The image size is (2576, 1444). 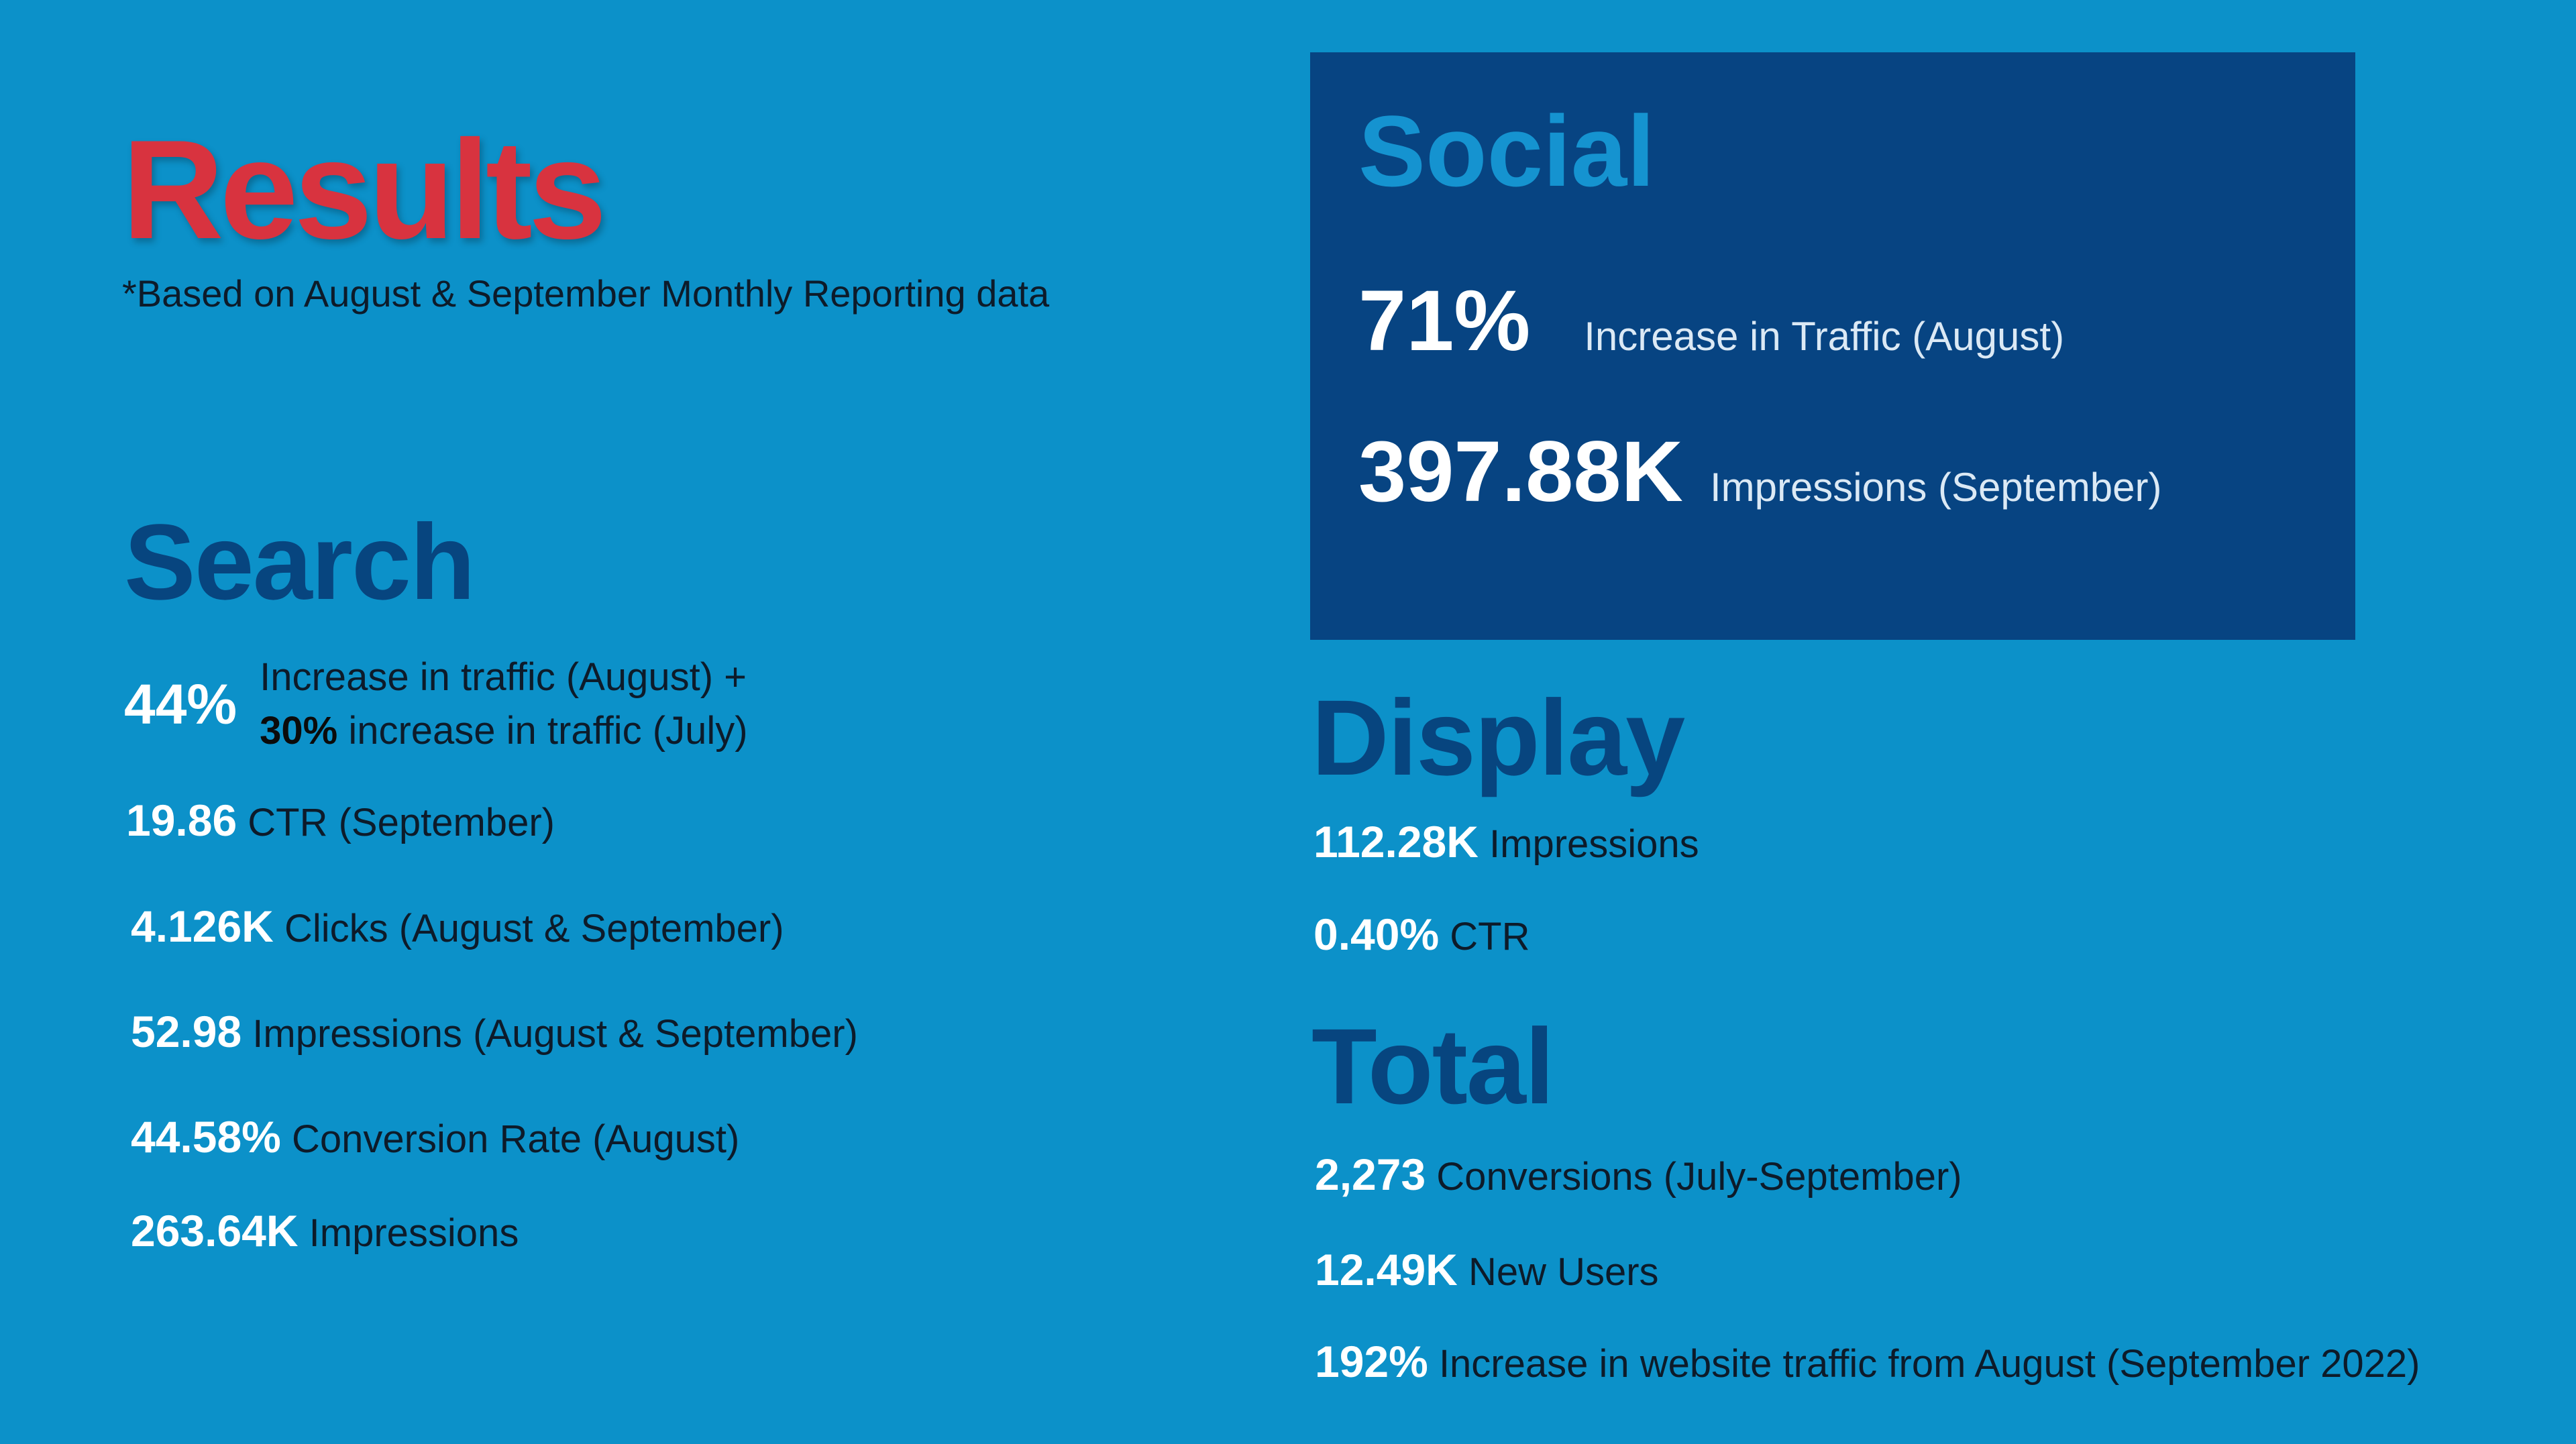 I want to click on search-metric-conversion-rate: 44.58% Conversion Rate (August), so click(x=435, y=1137).